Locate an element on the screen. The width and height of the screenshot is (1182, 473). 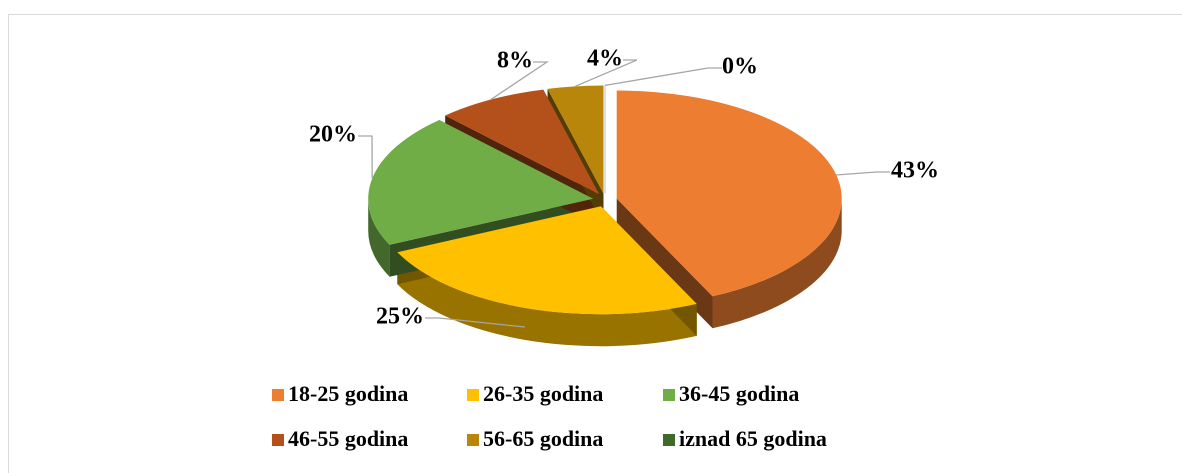
legend-label: 18-25 godina is located at coordinates (348, 393).